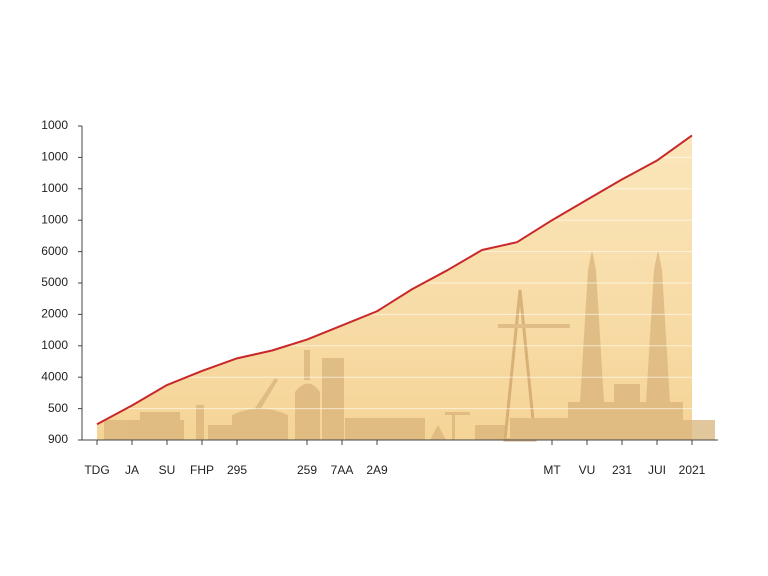 The image size is (768, 576). What do you see at coordinates (552, 470) in the screenshot?
I see `x-tick-label: MT` at bounding box center [552, 470].